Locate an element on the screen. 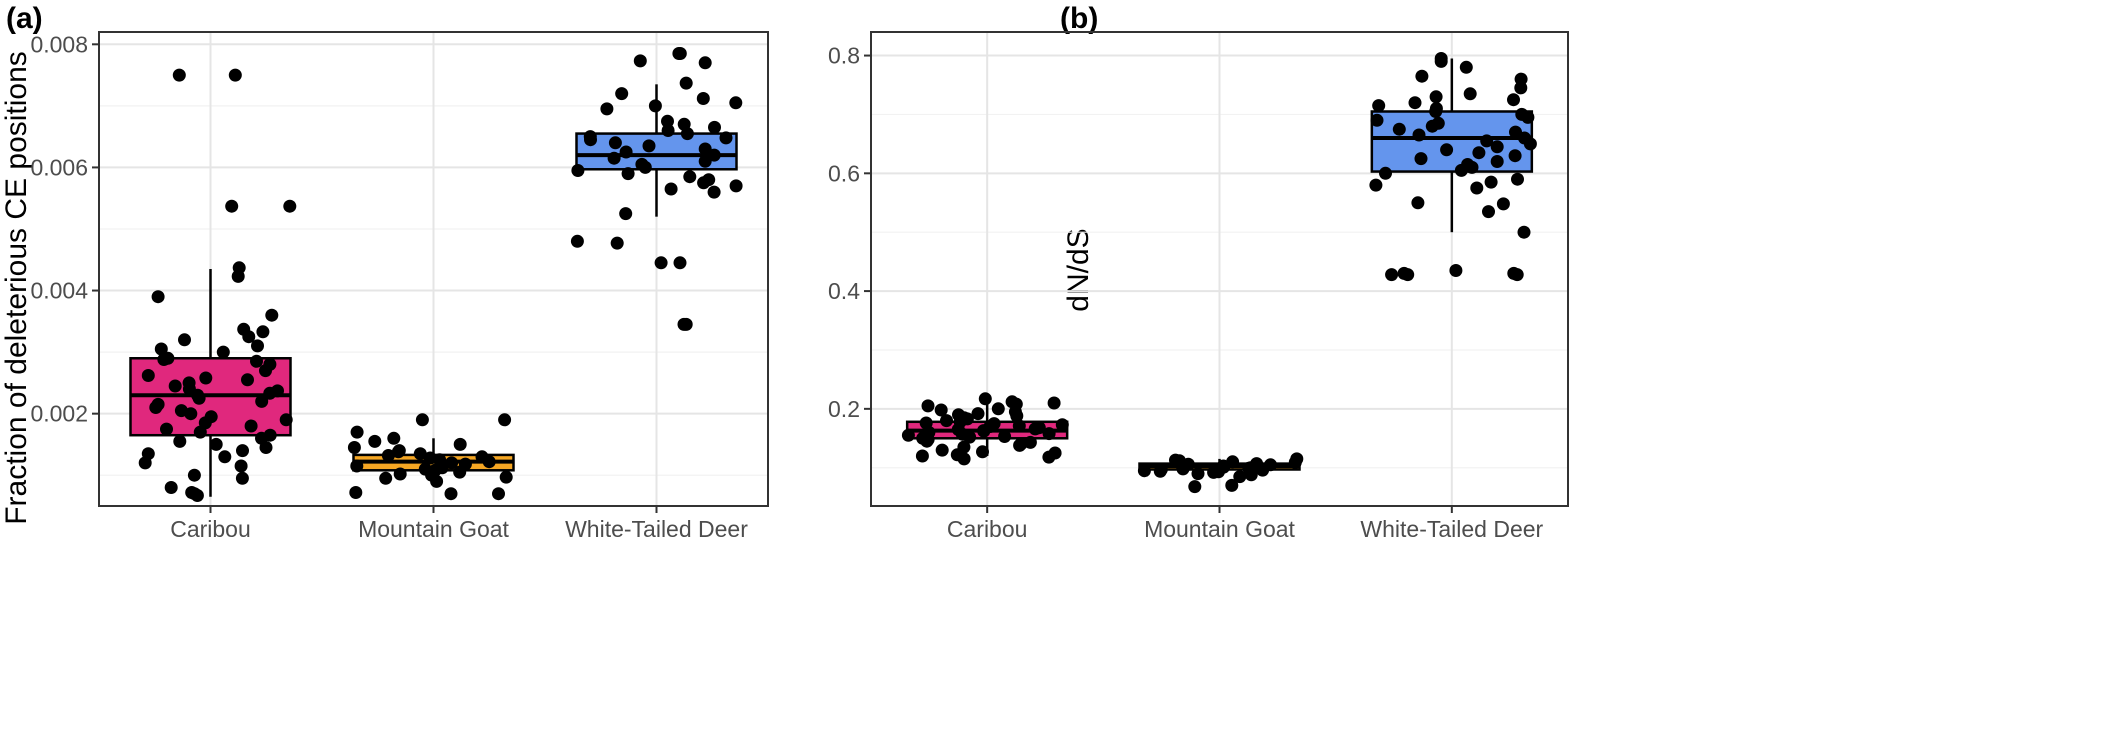  y-tick-label: 0.2 is located at coordinates (844, 409).